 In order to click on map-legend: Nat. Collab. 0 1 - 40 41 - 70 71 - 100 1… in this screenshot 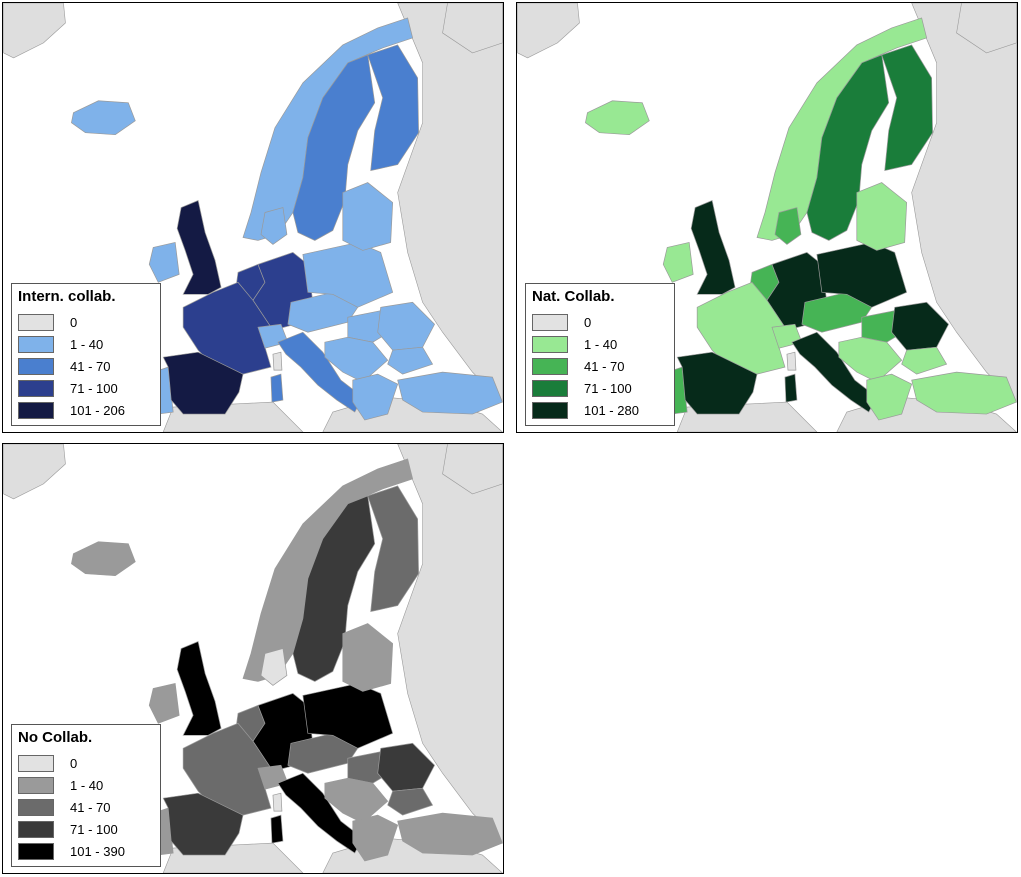, I will do `click(600, 354)`.